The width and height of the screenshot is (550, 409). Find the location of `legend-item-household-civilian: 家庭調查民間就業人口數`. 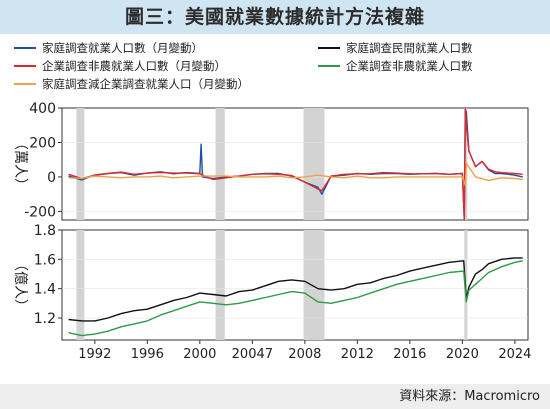

legend-item-household-civilian: 家庭調查民間就業人口數 is located at coordinates (395, 48).